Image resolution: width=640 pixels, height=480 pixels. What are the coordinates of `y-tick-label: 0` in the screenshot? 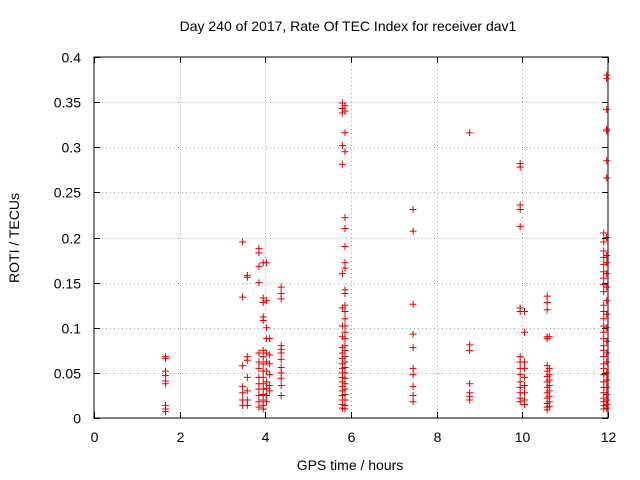 It's located at (77, 419).